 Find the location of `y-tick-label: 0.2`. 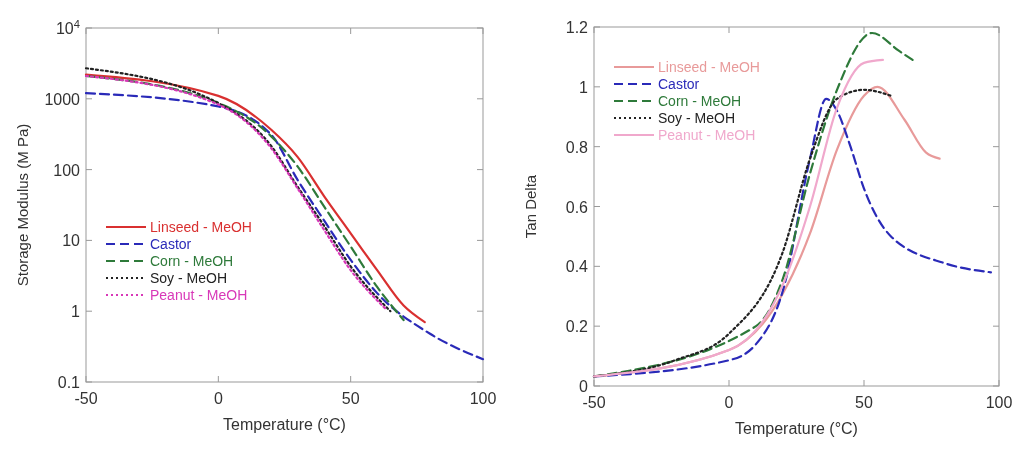

y-tick-label: 0.2 is located at coordinates (577, 327).